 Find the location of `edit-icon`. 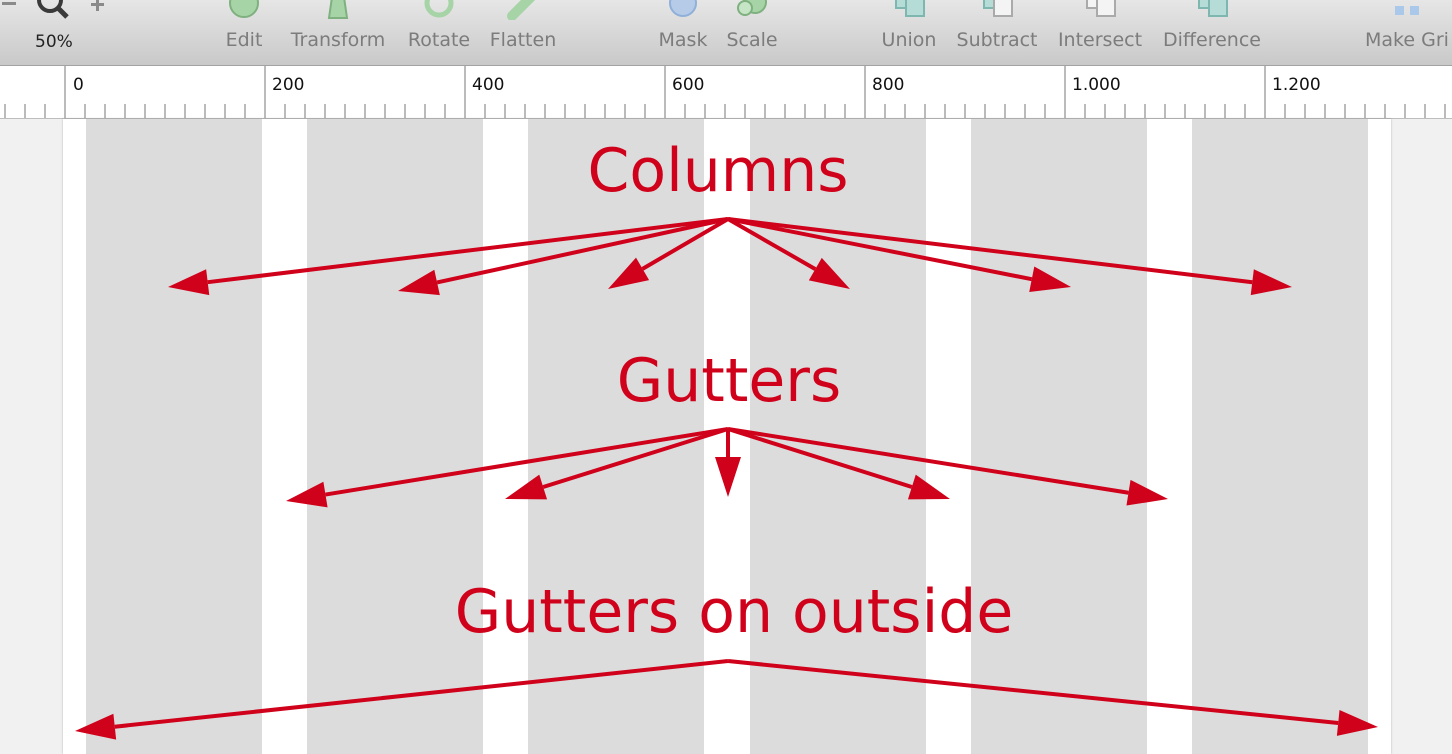

edit-icon is located at coordinates (244, 9).